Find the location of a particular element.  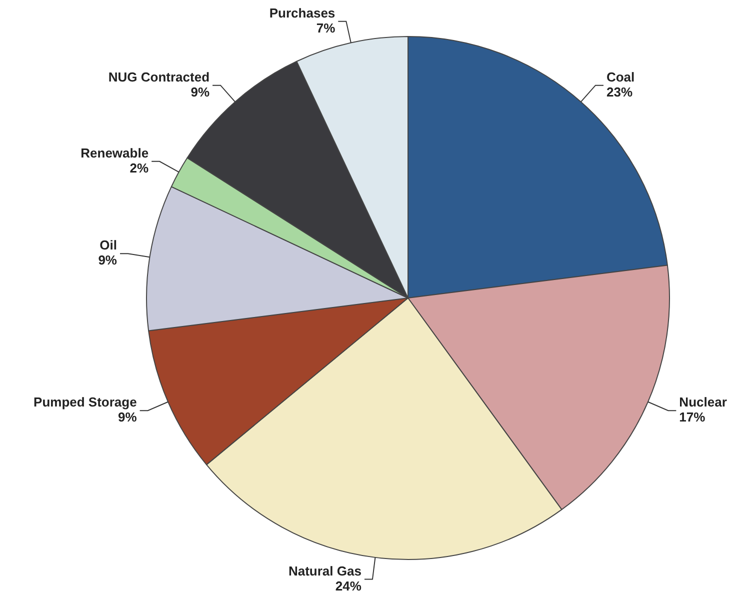

data-label: 7% is located at coordinates (326, 28).